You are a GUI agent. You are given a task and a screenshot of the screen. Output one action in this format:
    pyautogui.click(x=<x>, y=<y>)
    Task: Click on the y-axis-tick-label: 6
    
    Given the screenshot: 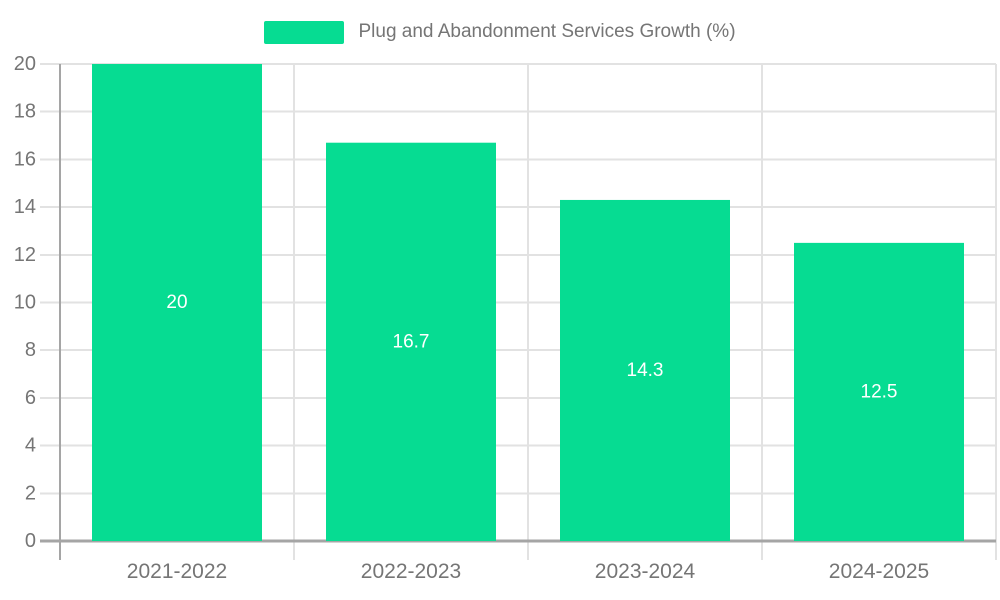 What is the action you would take?
    pyautogui.click(x=30, y=398)
    